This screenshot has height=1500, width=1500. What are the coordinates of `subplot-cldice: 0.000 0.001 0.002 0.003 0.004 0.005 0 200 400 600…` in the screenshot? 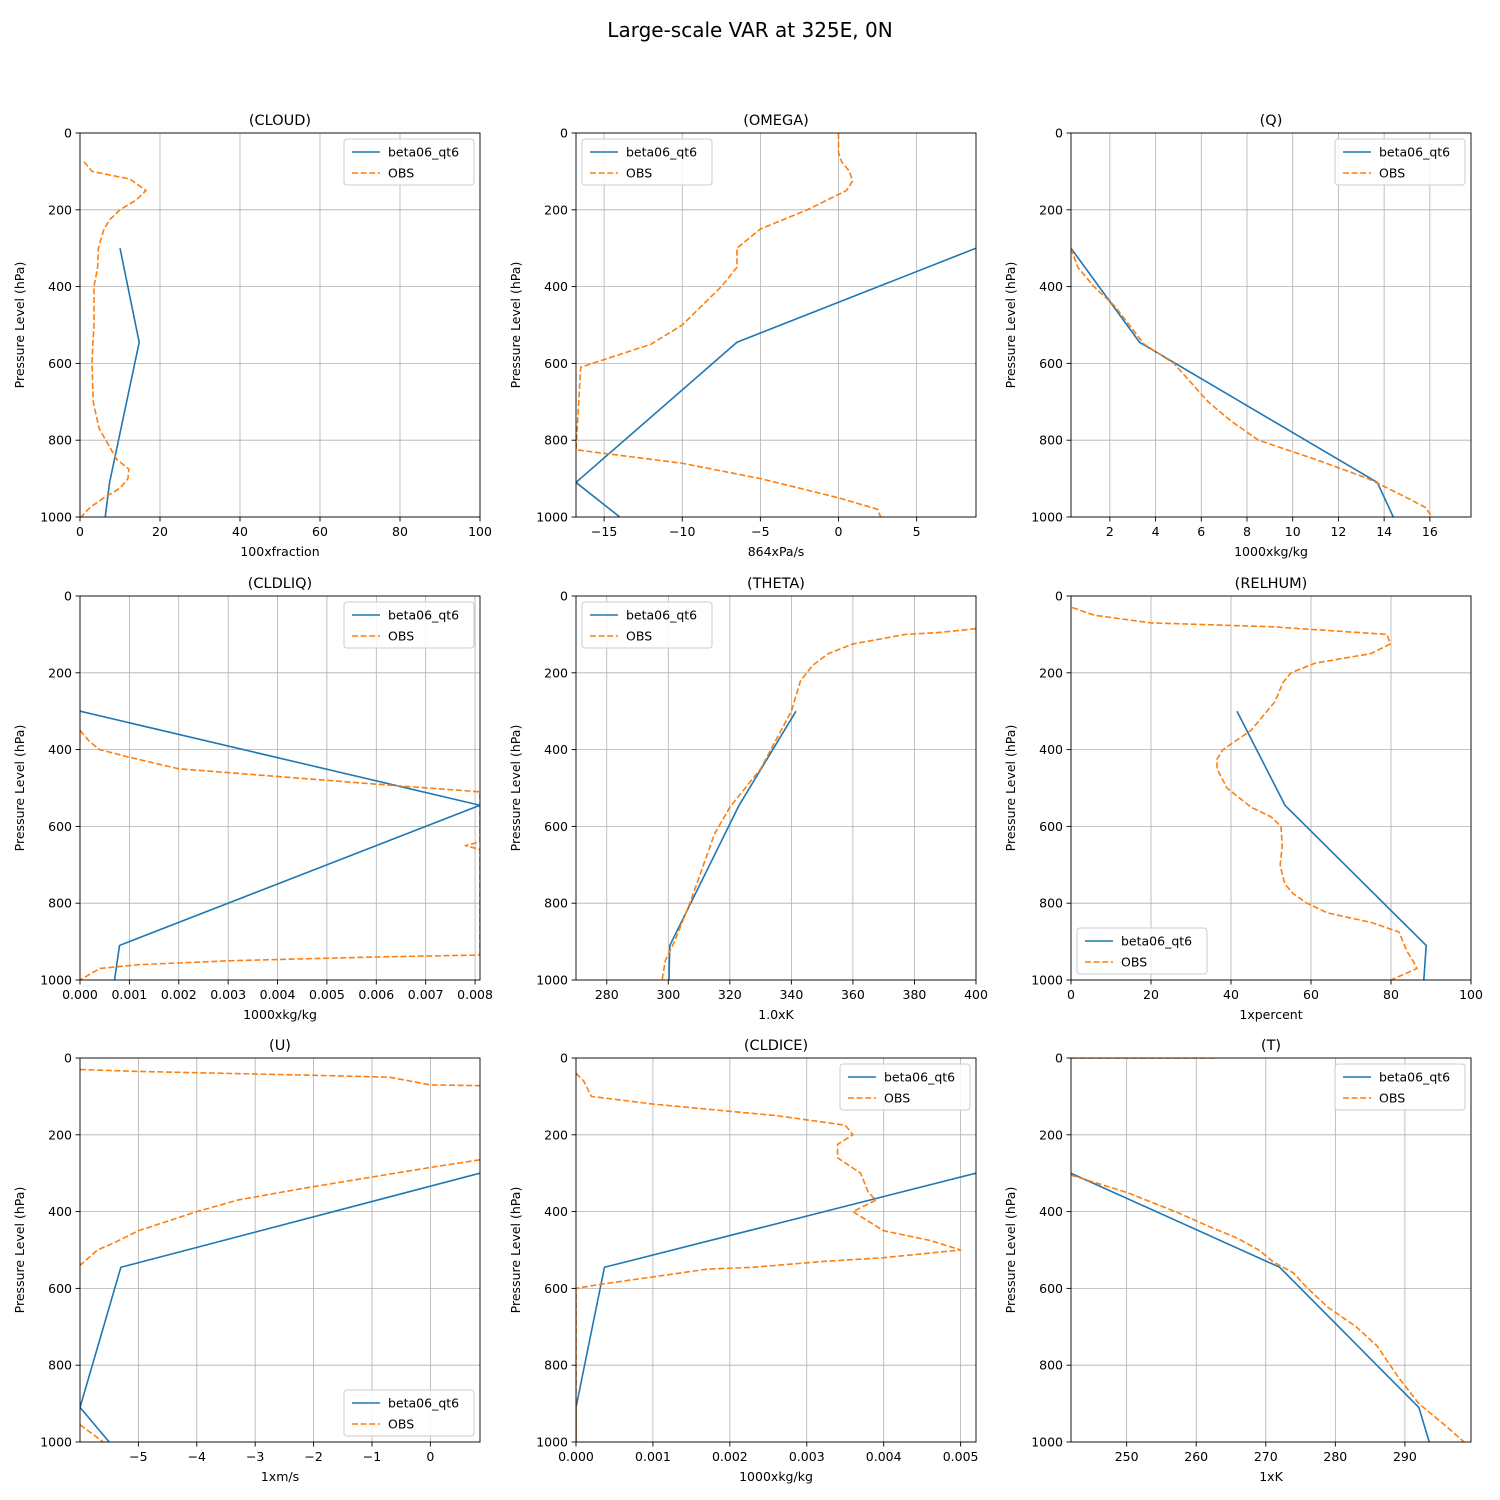 It's located at (743, 1261).